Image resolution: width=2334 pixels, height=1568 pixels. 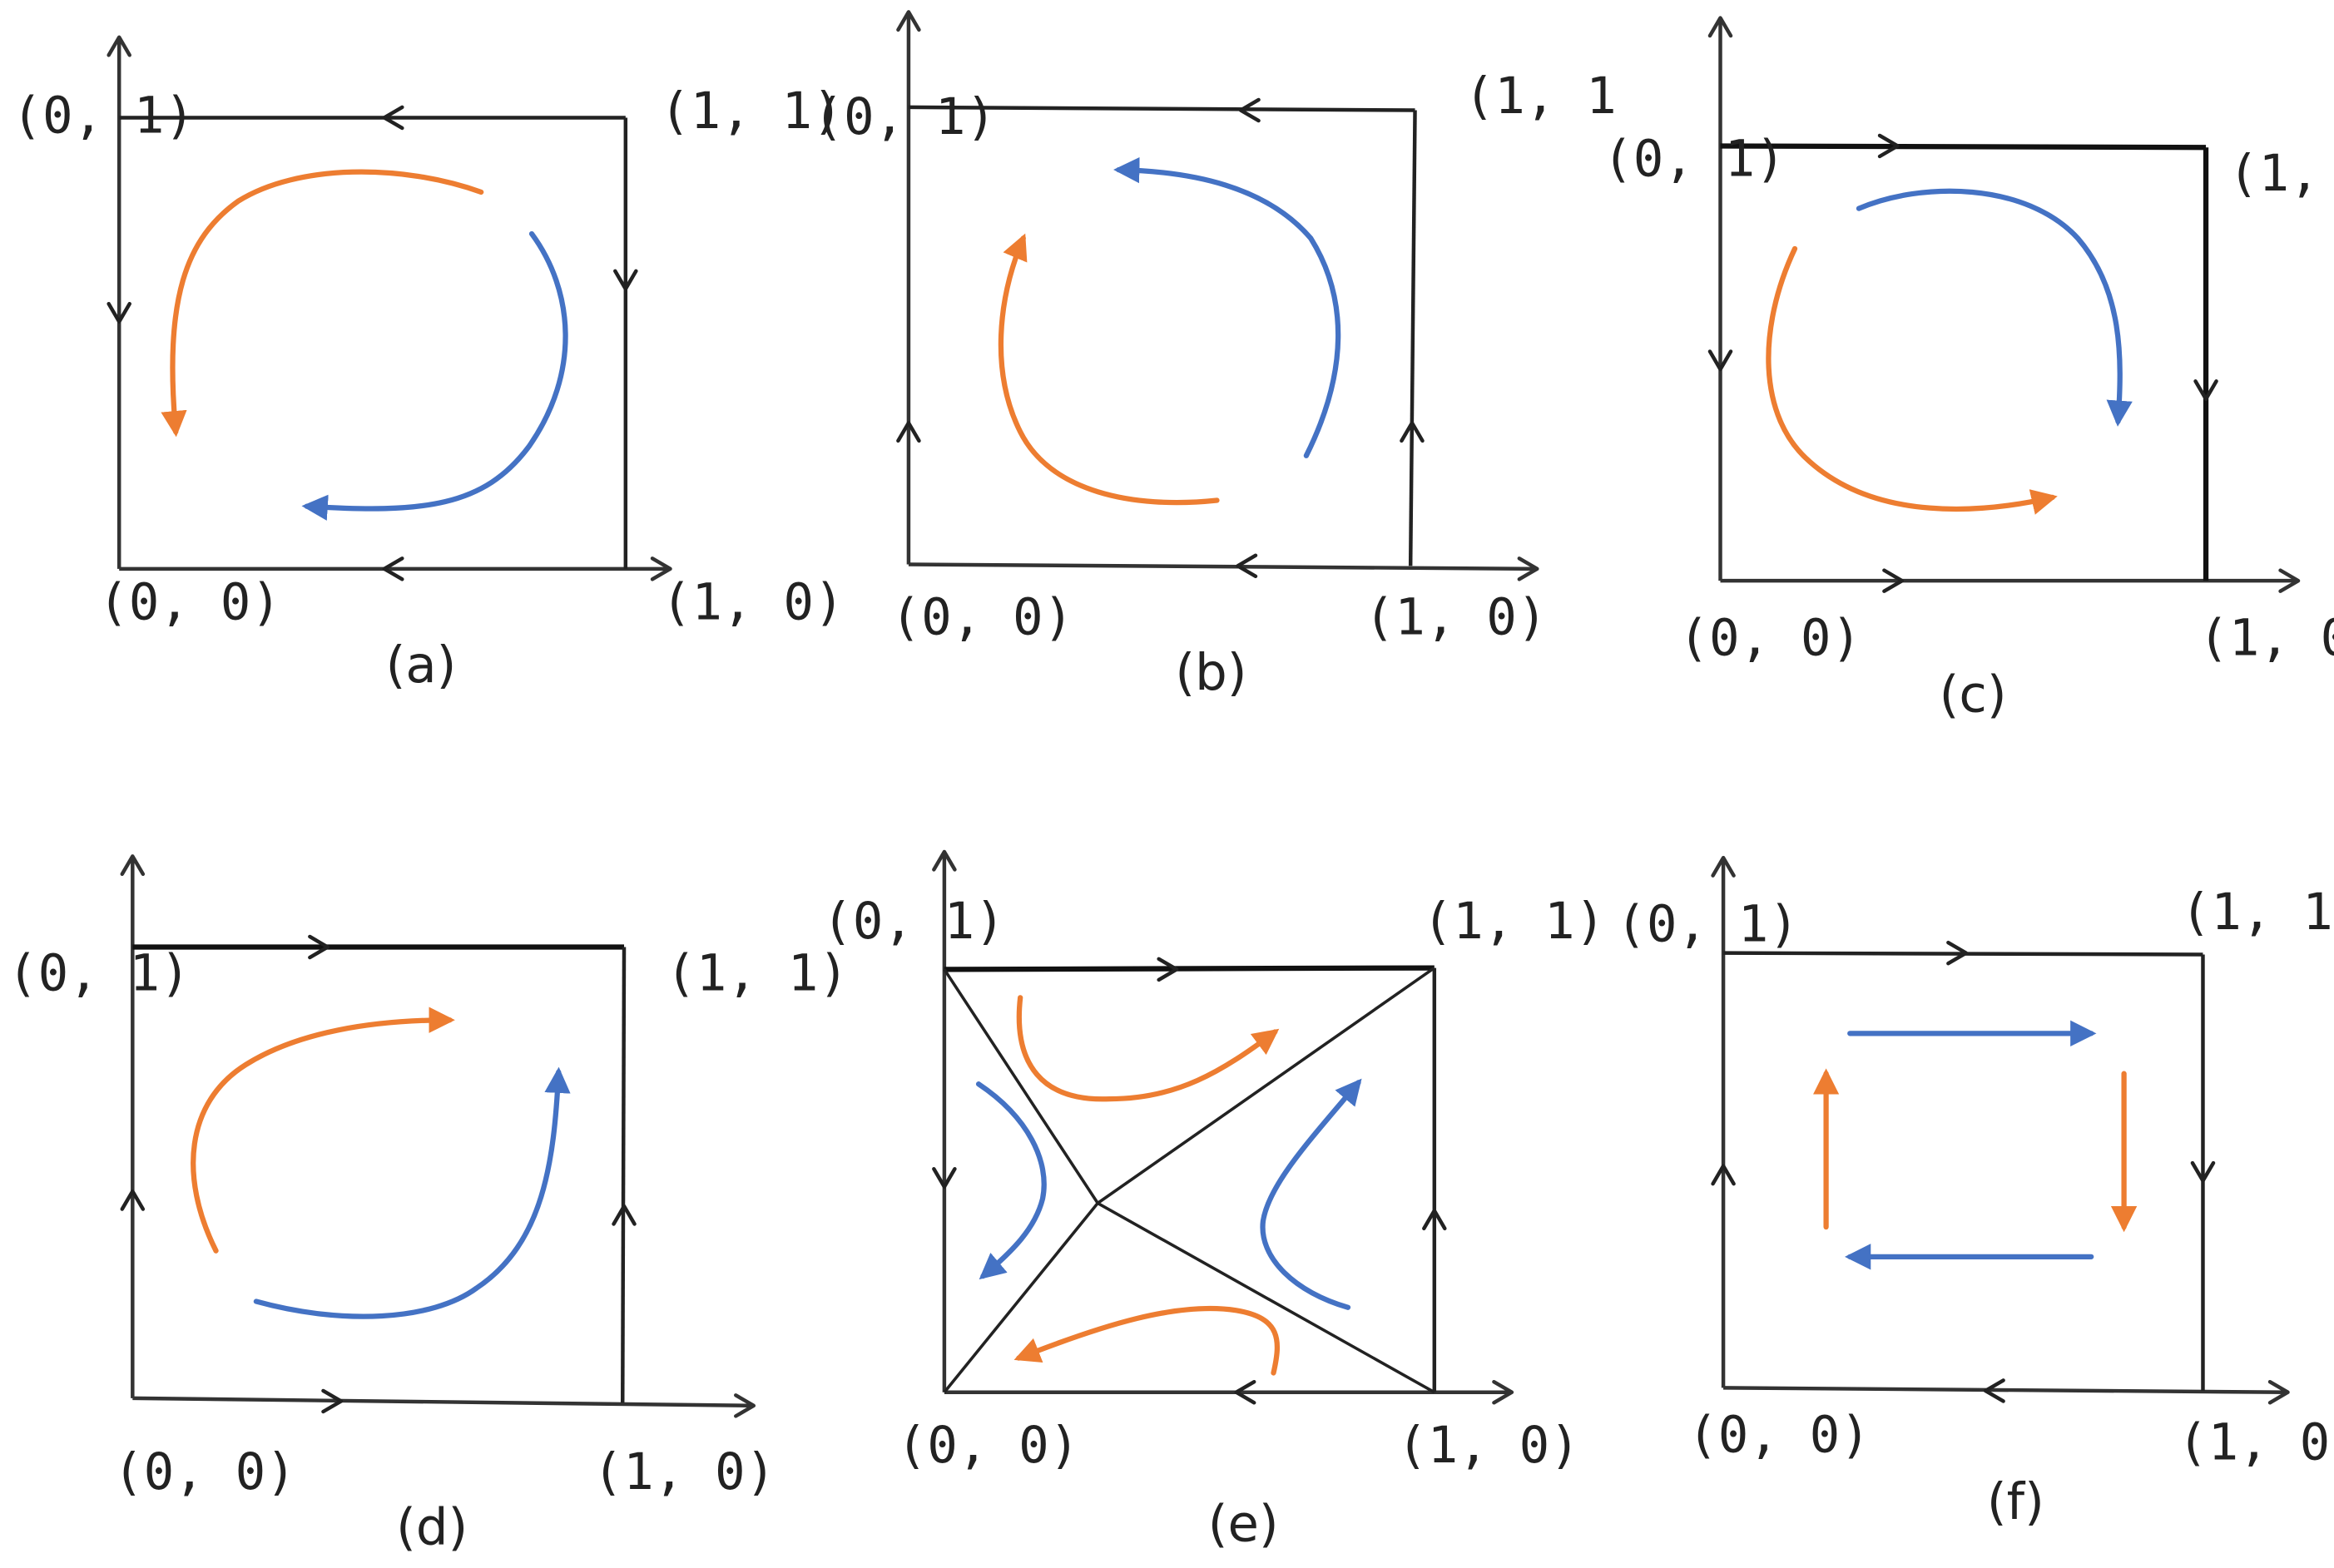 What do you see at coordinates (1975, 1193) in the screenshot?
I see `panel-f: (0, 1) (1, 1) (0, 0) (1, 0) (f)` at bounding box center [1975, 1193].